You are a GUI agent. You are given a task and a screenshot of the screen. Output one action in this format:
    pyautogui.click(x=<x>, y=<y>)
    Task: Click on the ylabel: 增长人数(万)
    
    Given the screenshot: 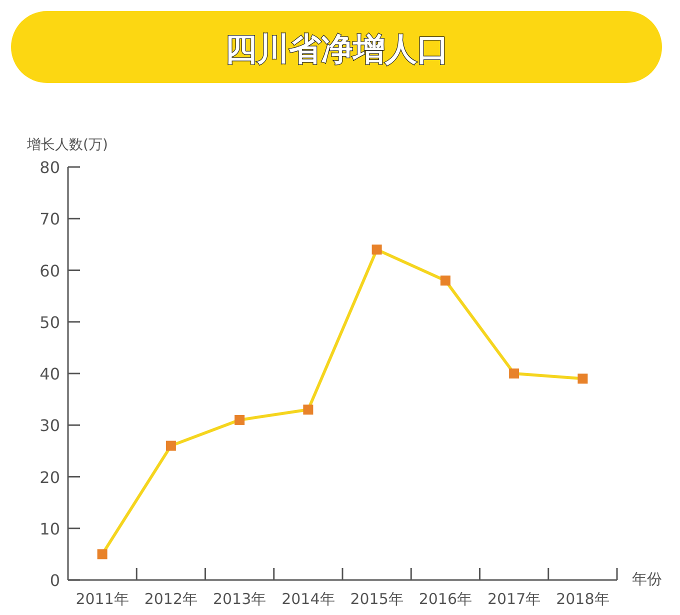 What is the action you would take?
    pyautogui.click(x=67, y=145)
    